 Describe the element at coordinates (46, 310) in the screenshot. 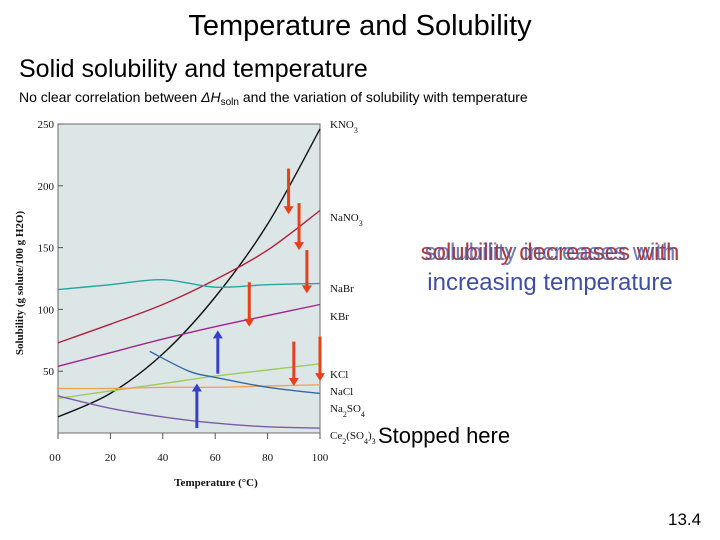

I see `y-tick-label: 100` at that location.